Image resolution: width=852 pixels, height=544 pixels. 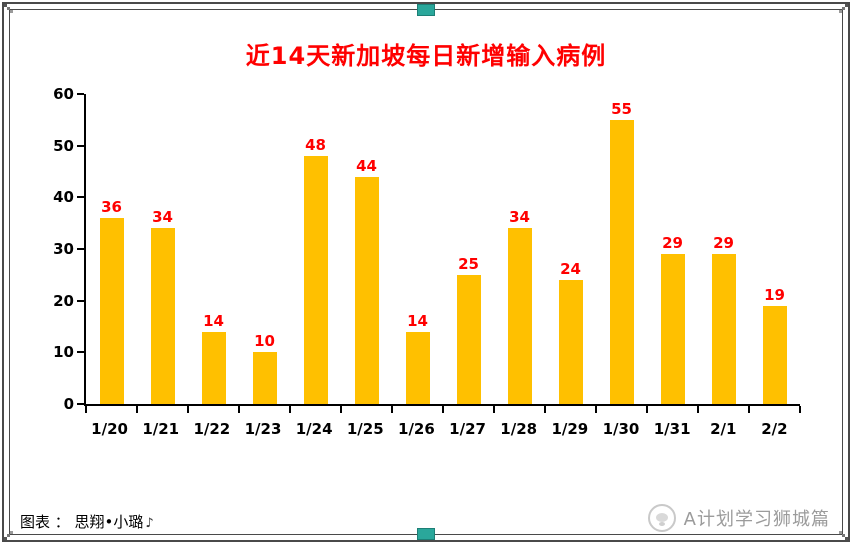 I want to click on chart-title: 近14天新加坡每日新增输入病例, so click(x=426, y=56).